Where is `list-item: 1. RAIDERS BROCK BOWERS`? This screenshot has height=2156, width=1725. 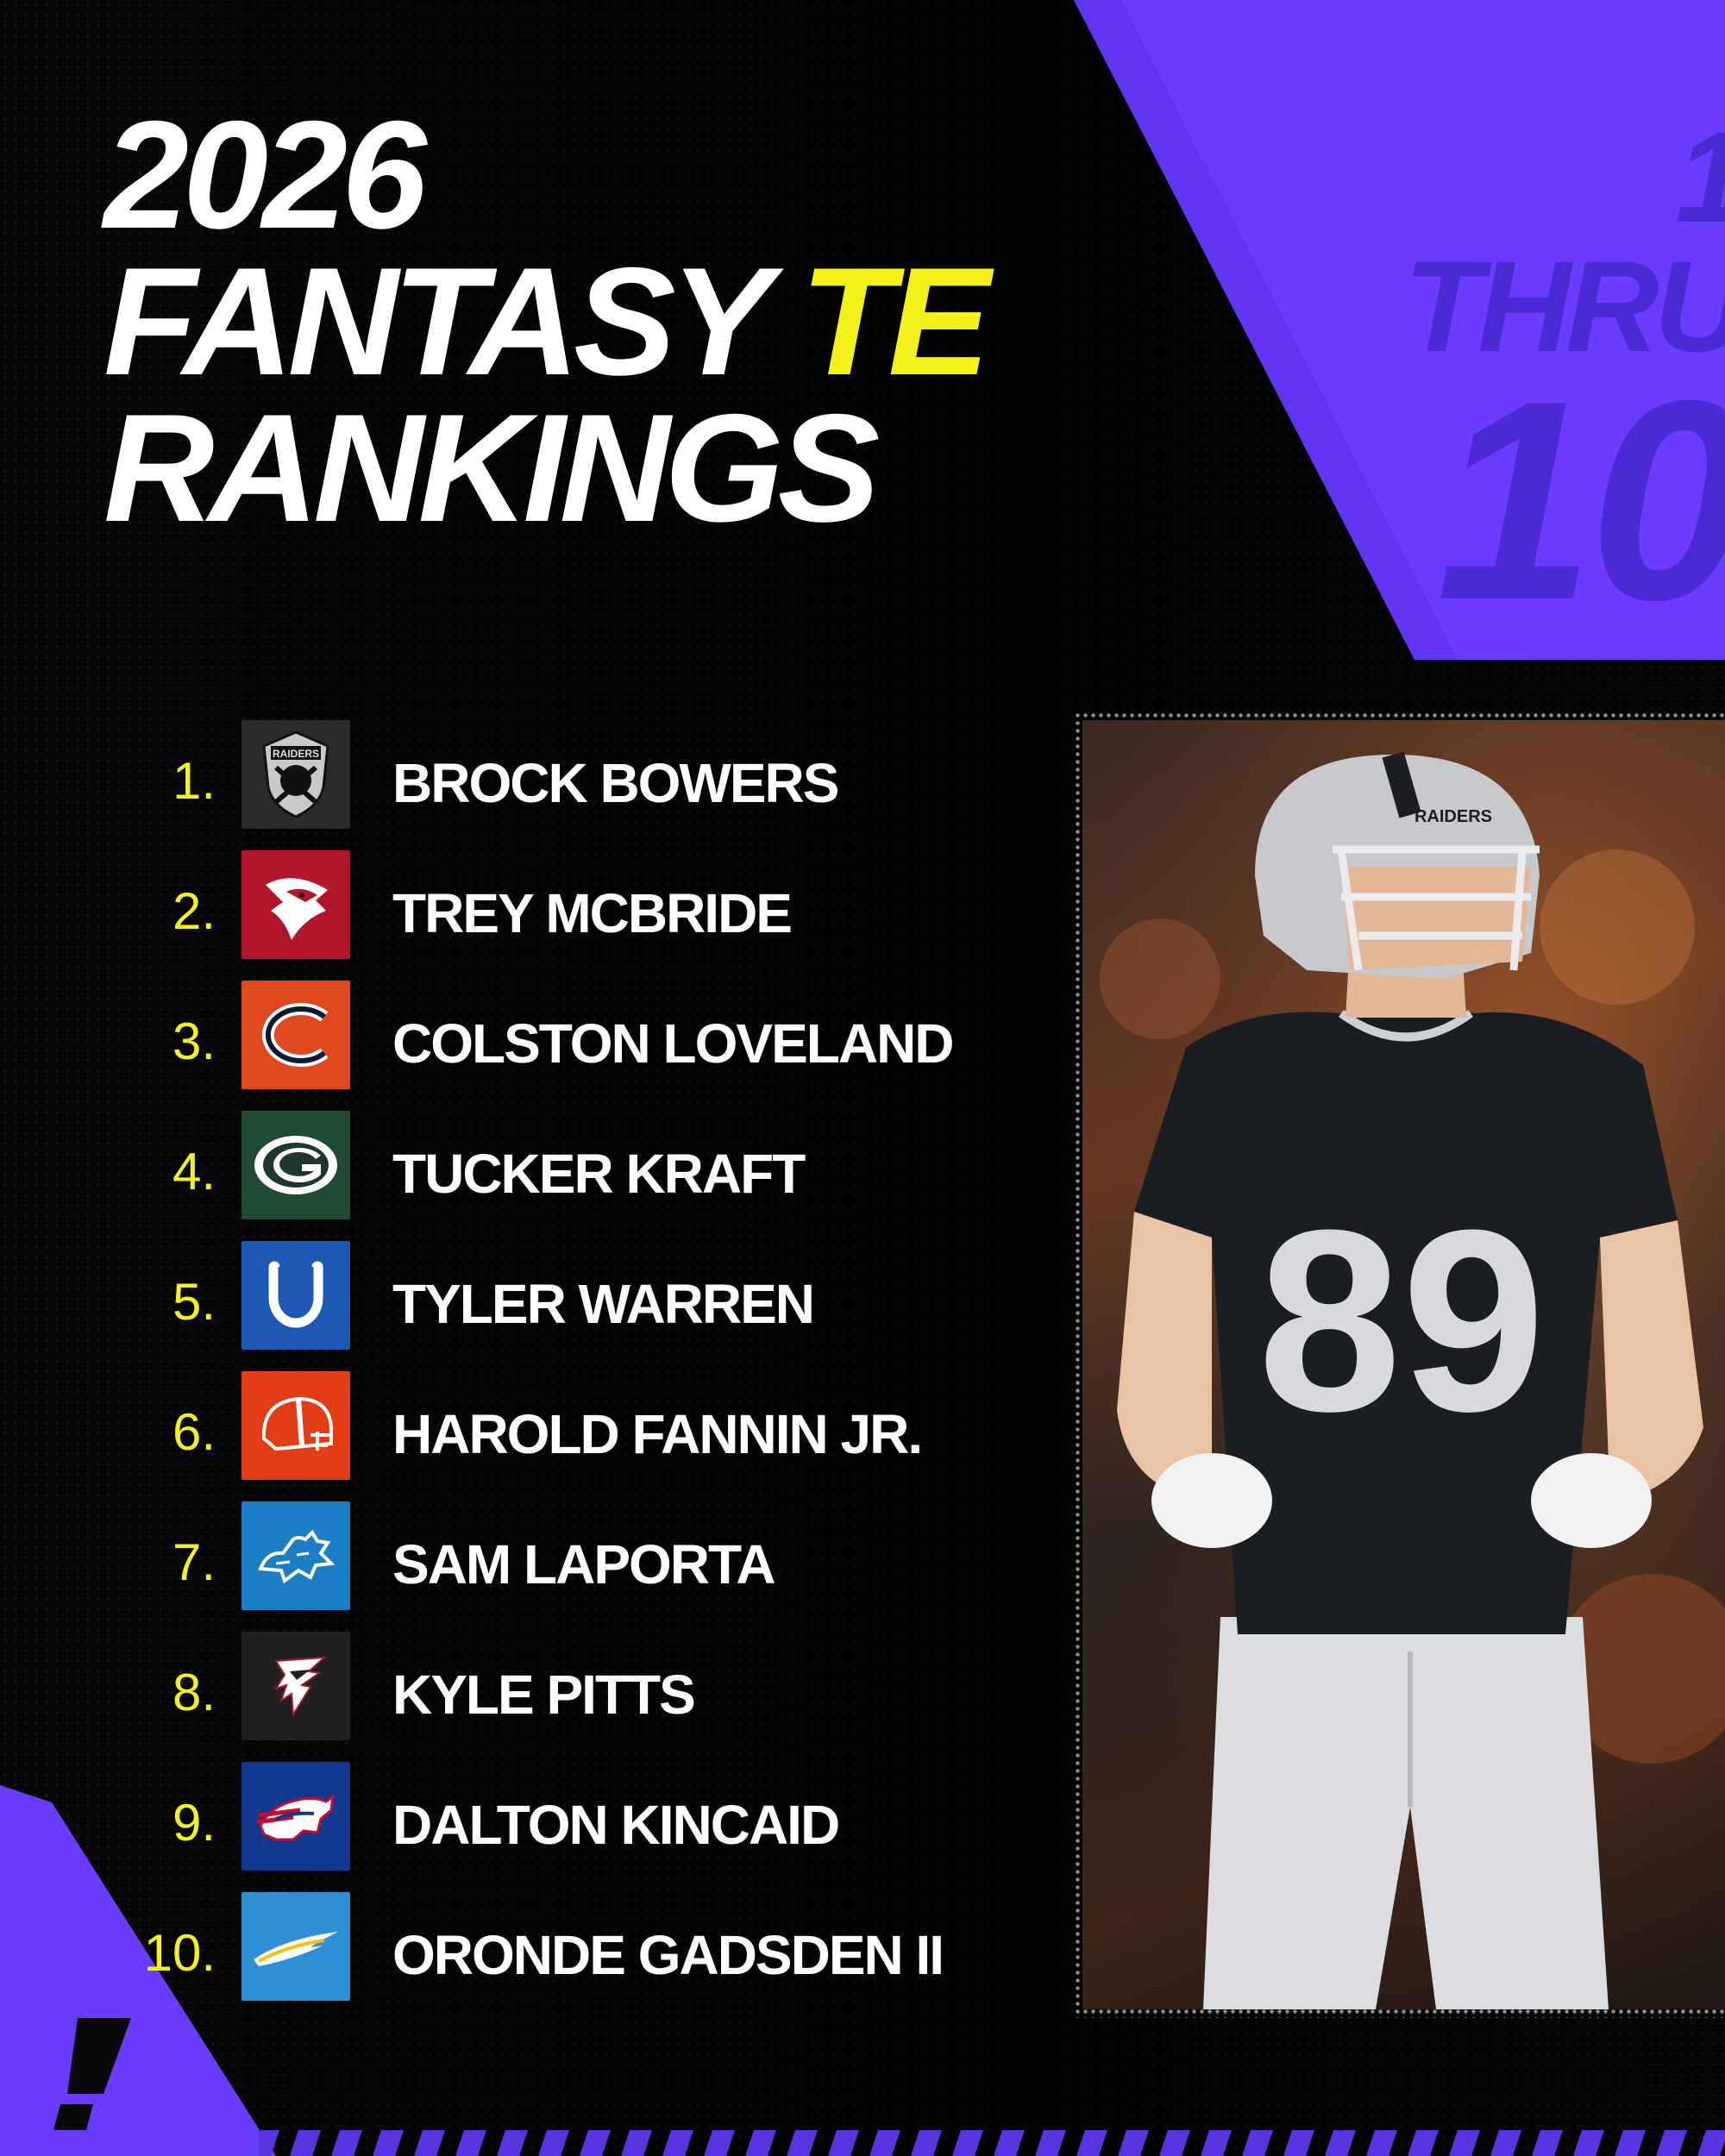
list-item: 1. RAIDERS BROCK BOWERS is located at coordinates (560, 775).